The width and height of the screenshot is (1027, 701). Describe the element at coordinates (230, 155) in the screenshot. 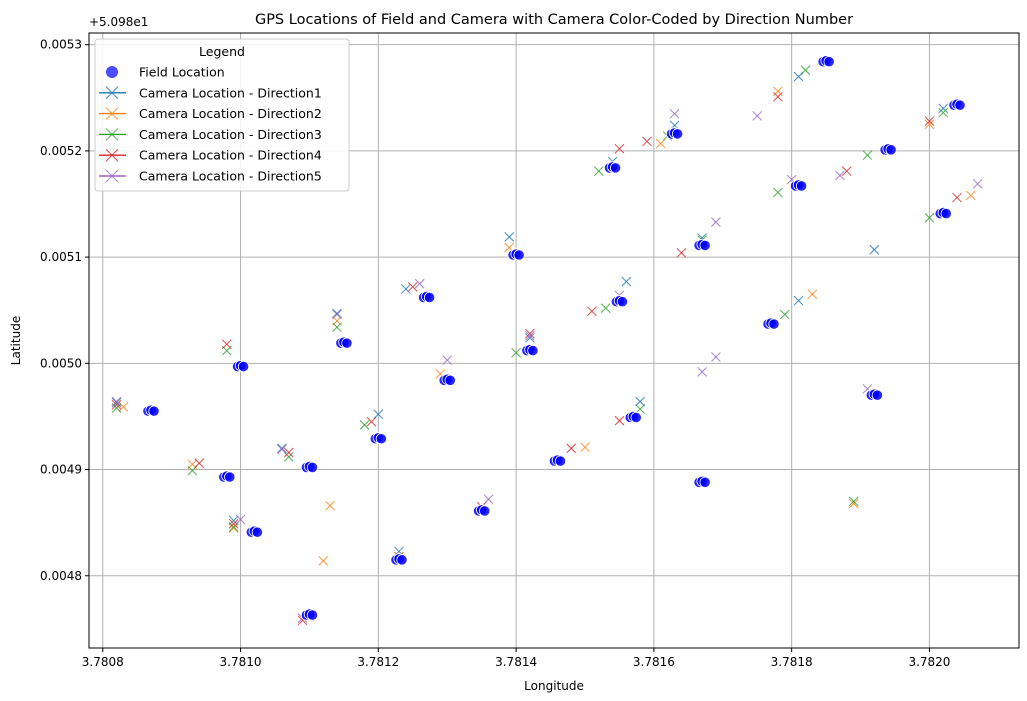

I see `legend-label: Camera Location - Direction4` at that location.